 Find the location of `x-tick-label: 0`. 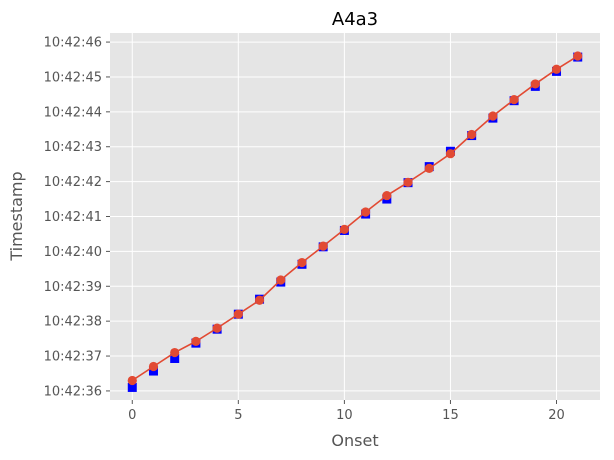

x-tick-label: 0 is located at coordinates (132, 415).